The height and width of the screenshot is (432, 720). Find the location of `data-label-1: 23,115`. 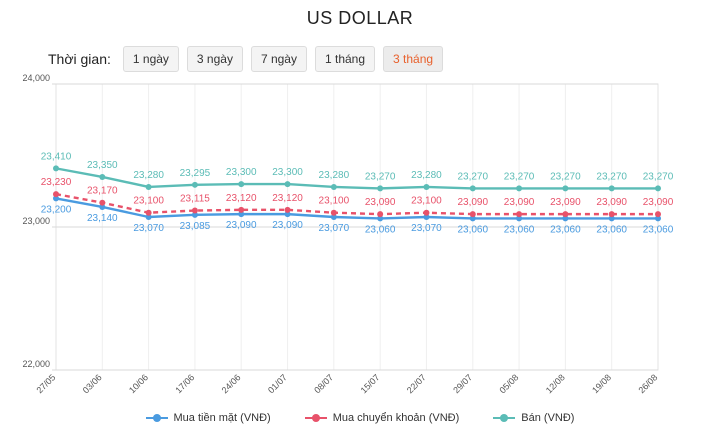

data-label-1: 23,115 is located at coordinates (195, 199).